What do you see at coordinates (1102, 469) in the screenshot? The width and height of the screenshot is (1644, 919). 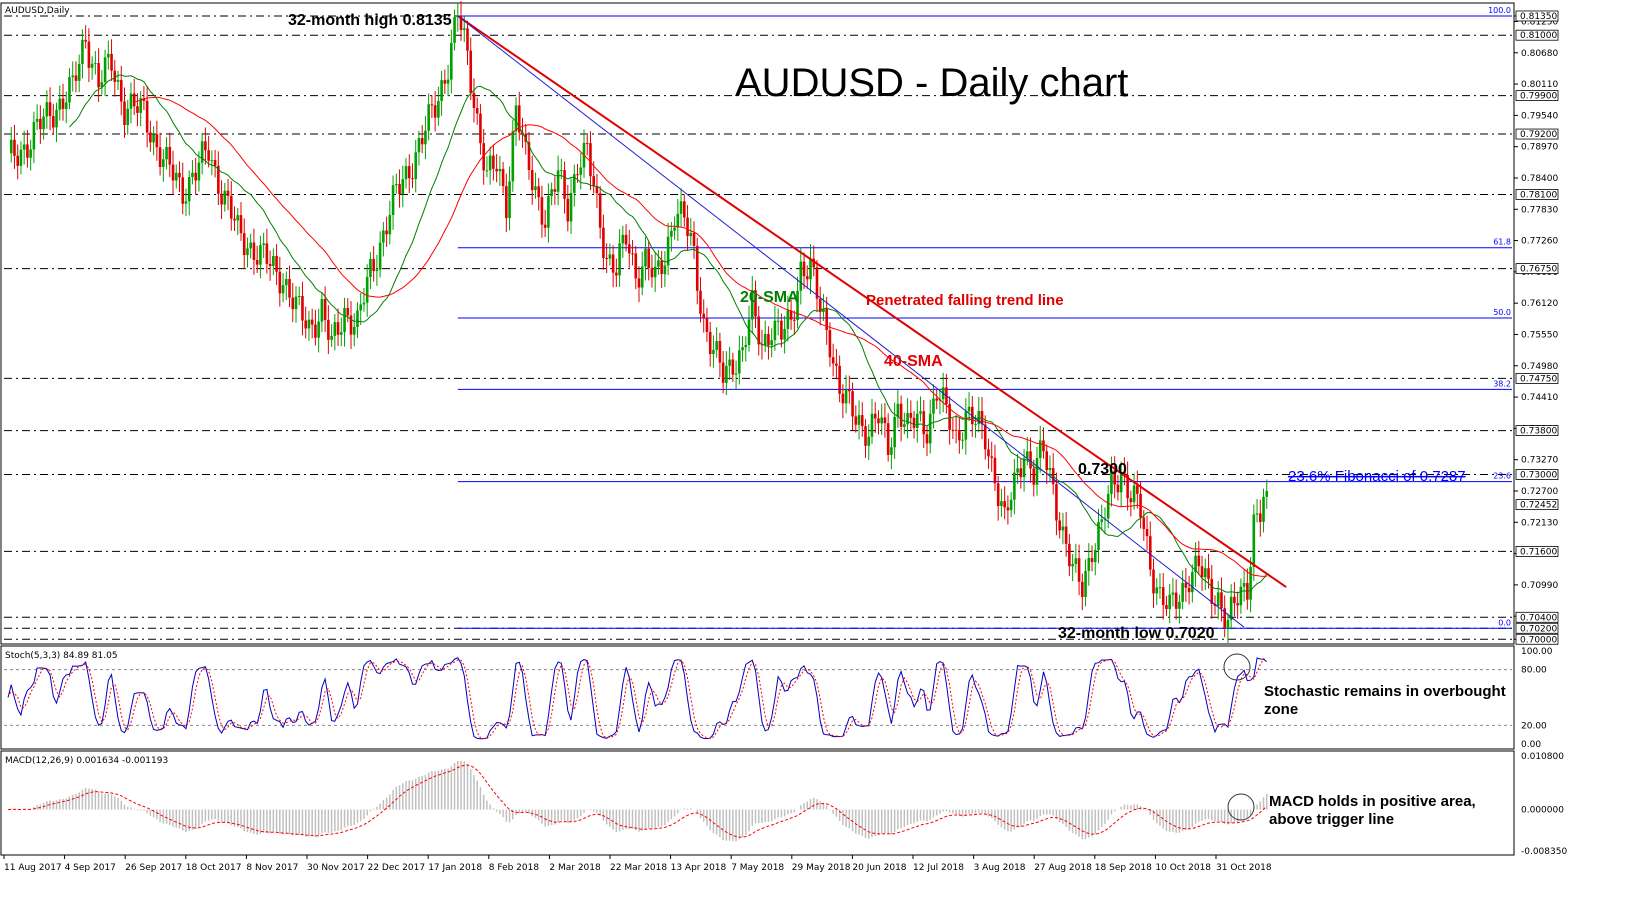 I see `level-7300-annotation: 0.7300` at bounding box center [1102, 469].